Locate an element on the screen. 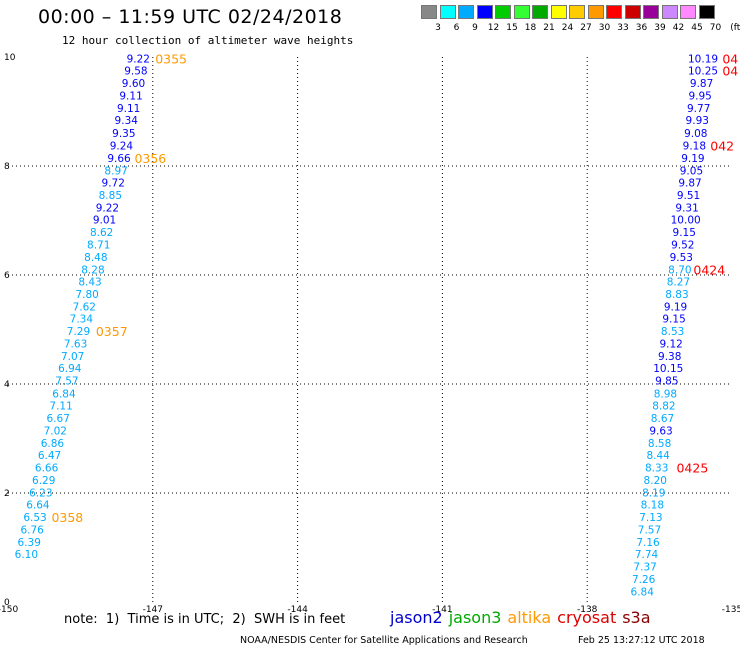  wave-height-value: 9.60 is located at coordinates (133, 84).